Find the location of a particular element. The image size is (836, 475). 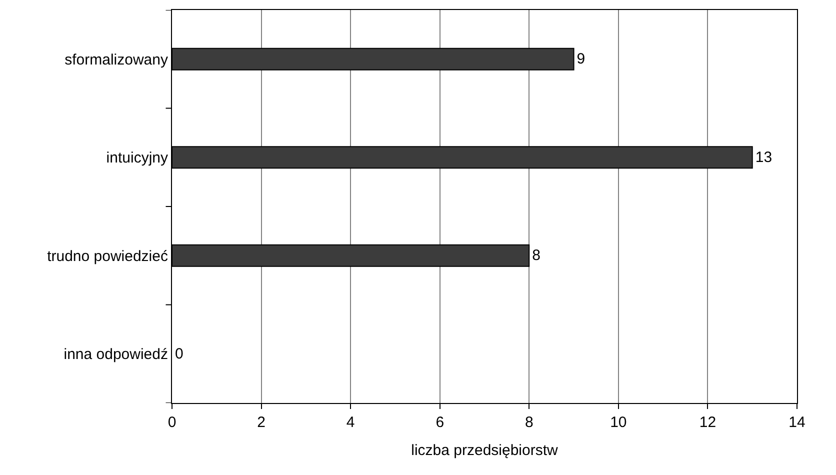

x-tick-label: 8 is located at coordinates (529, 422).